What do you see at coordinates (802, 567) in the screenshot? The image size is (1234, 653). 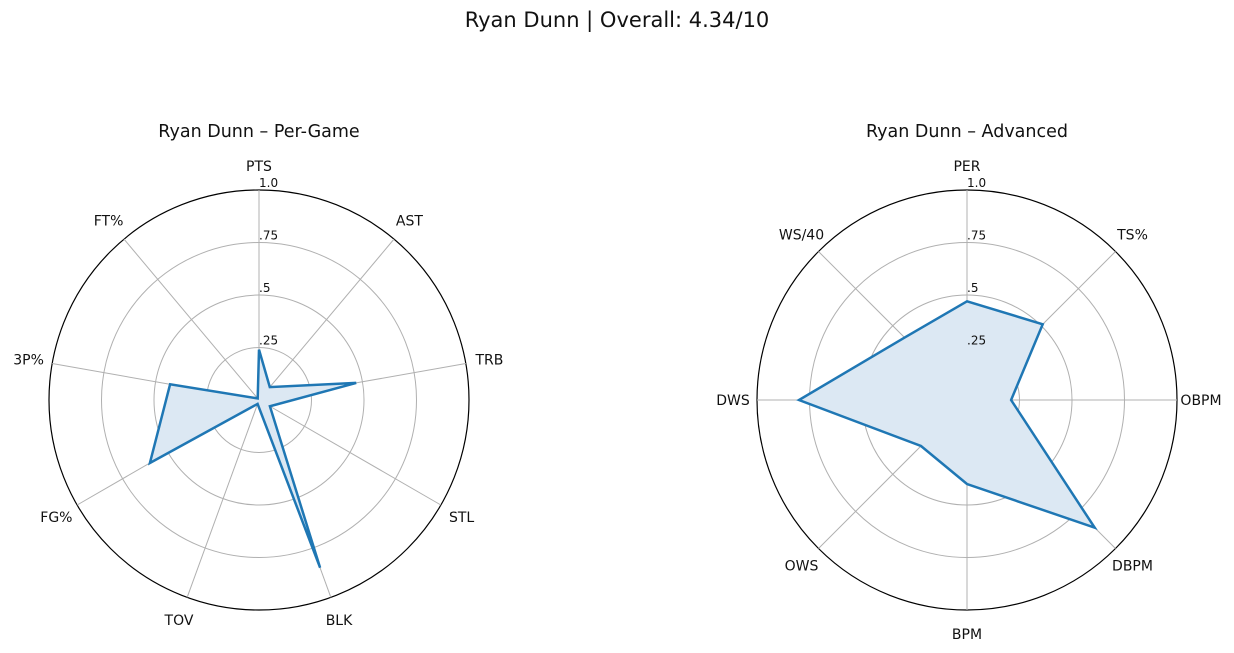 I see `category-label: OWS` at bounding box center [802, 567].